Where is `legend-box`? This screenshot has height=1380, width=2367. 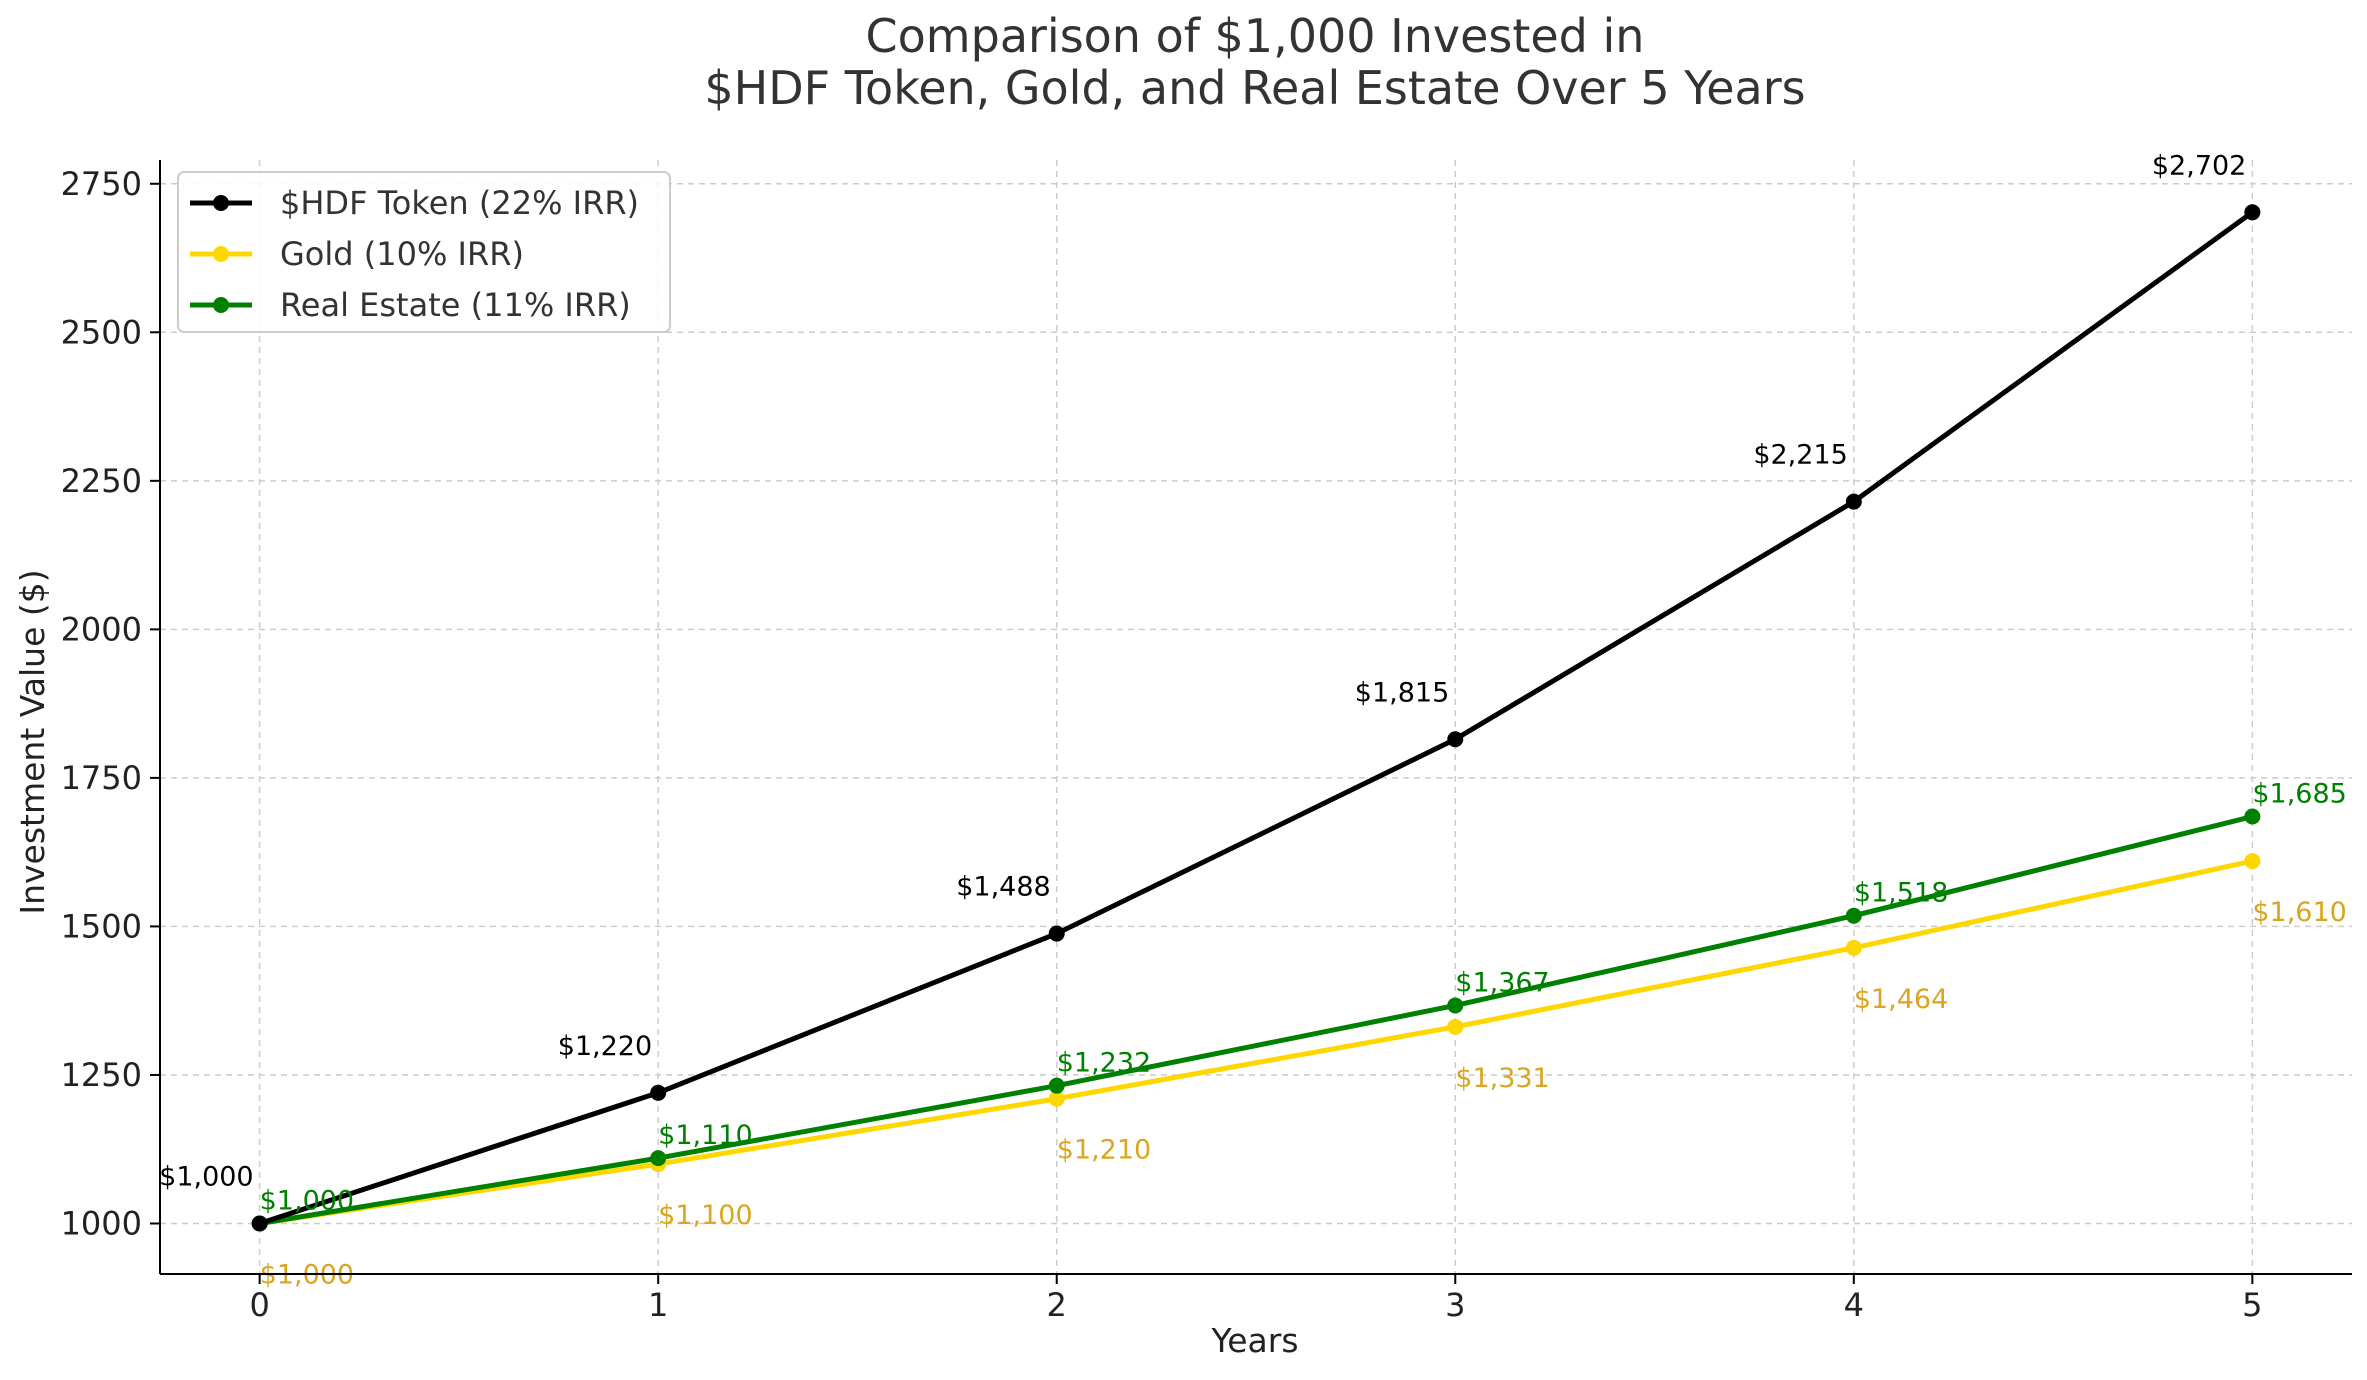 legend-box is located at coordinates (424, 252).